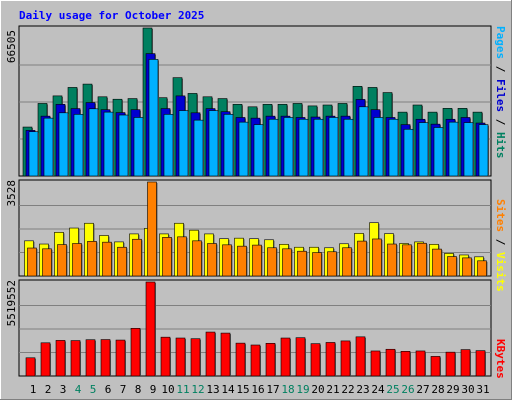 The image size is (512, 400). What do you see at coordinates (500, 95) in the screenshot?
I see `legend-entry: Files` at bounding box center [500, 95].